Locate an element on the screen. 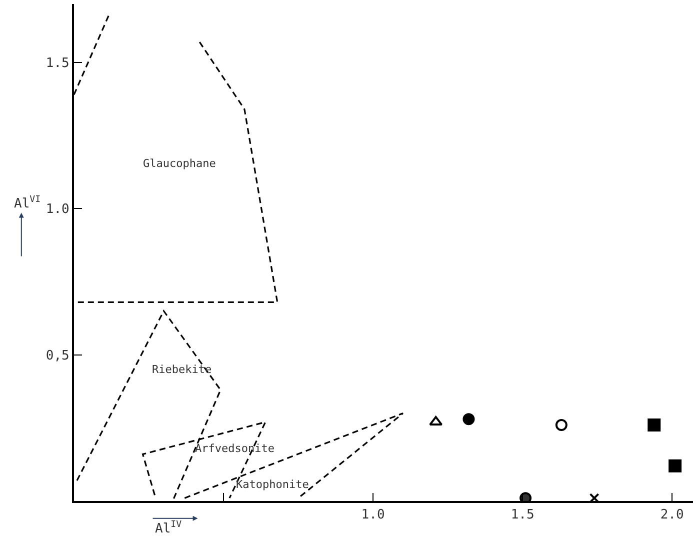  x-tick-label: 2.0 is located at coordinates (672, 515).